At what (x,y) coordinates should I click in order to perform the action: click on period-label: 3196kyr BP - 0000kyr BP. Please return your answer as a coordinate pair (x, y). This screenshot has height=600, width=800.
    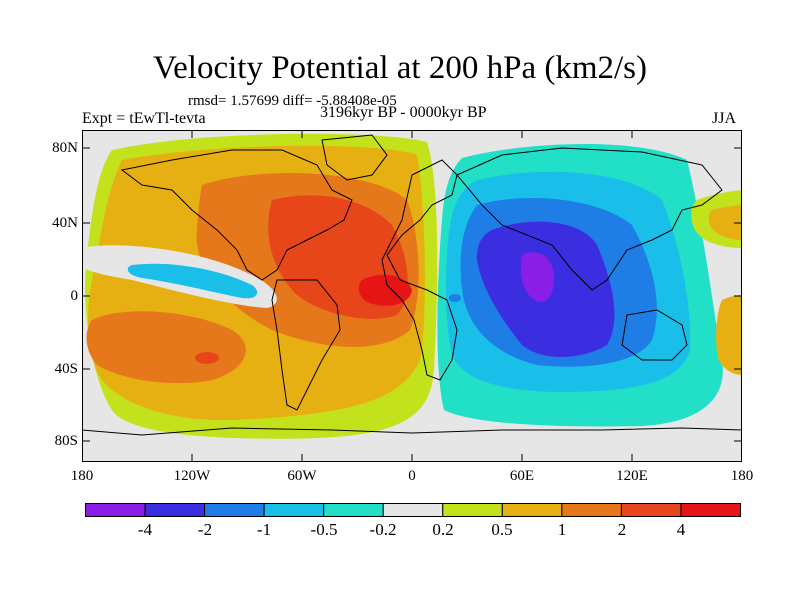
    Looking at the image, I should click on (403, 112).